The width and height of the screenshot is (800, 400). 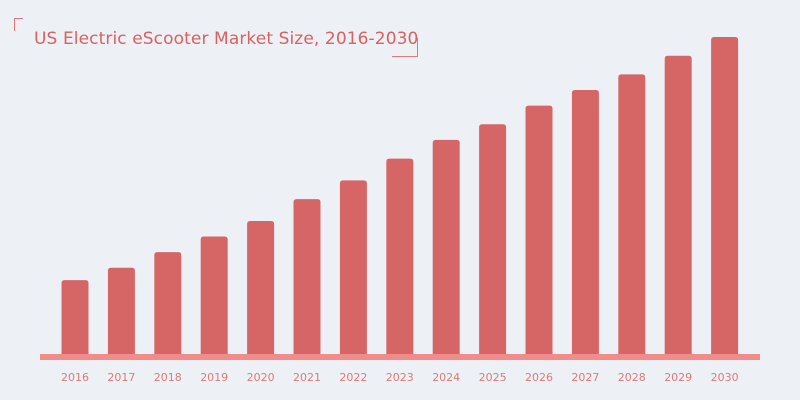 What do you see at coordinates (307, 377) in the screenshot?
I see `x-tick-label-2021: 2021` at bounding box center [307, 377].